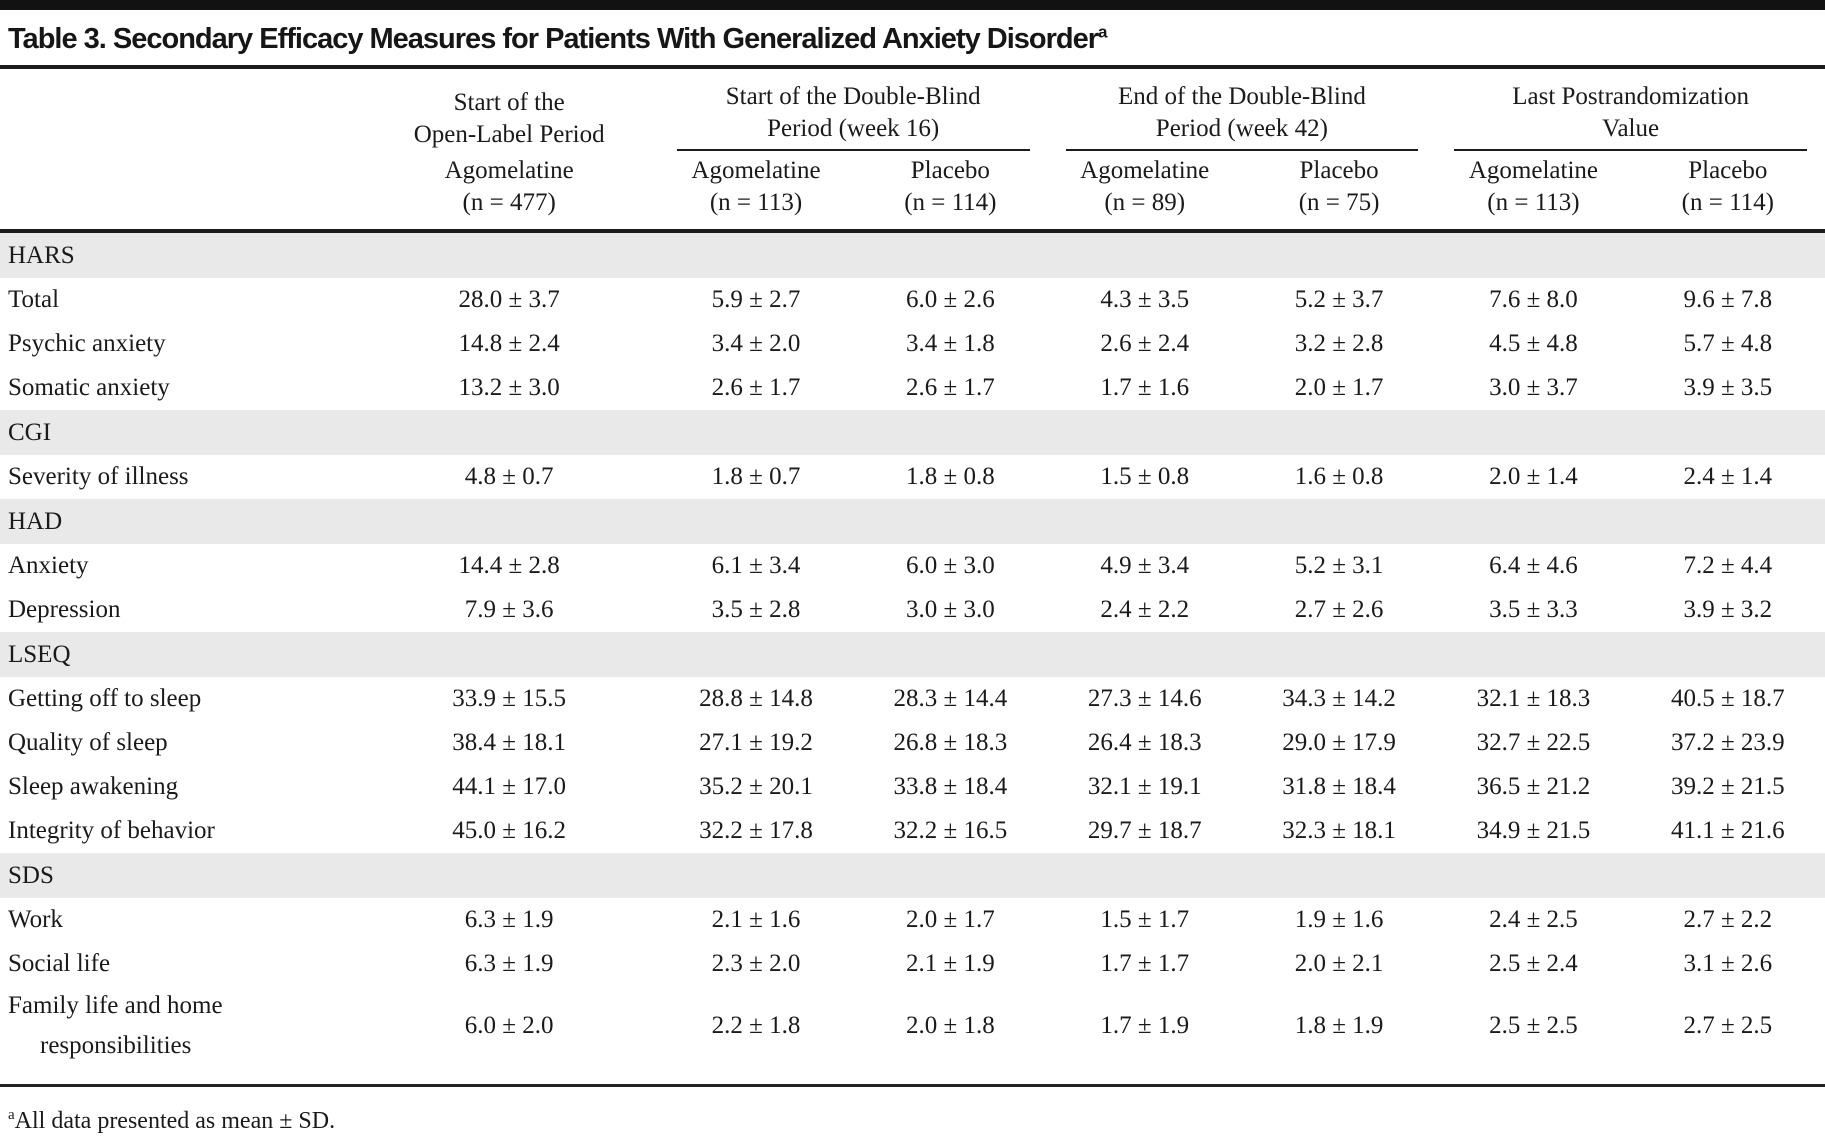 The image size is (1825, 1142). Describe the element at coordinates (1145, 565) in the screenshot. I see `value-cell: 4.9 ± 3.4` at that location.